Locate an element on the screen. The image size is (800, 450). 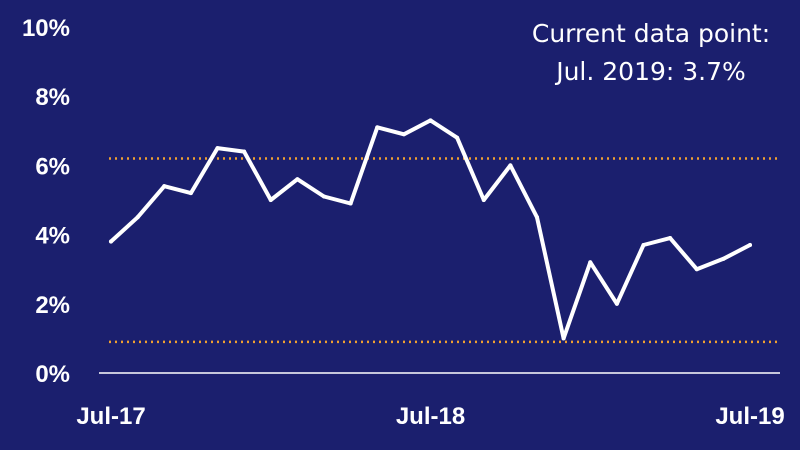
y-axis-tick-labels: 0% 2% 4% 6% 8% 10% is located at coordinates (46, 201).